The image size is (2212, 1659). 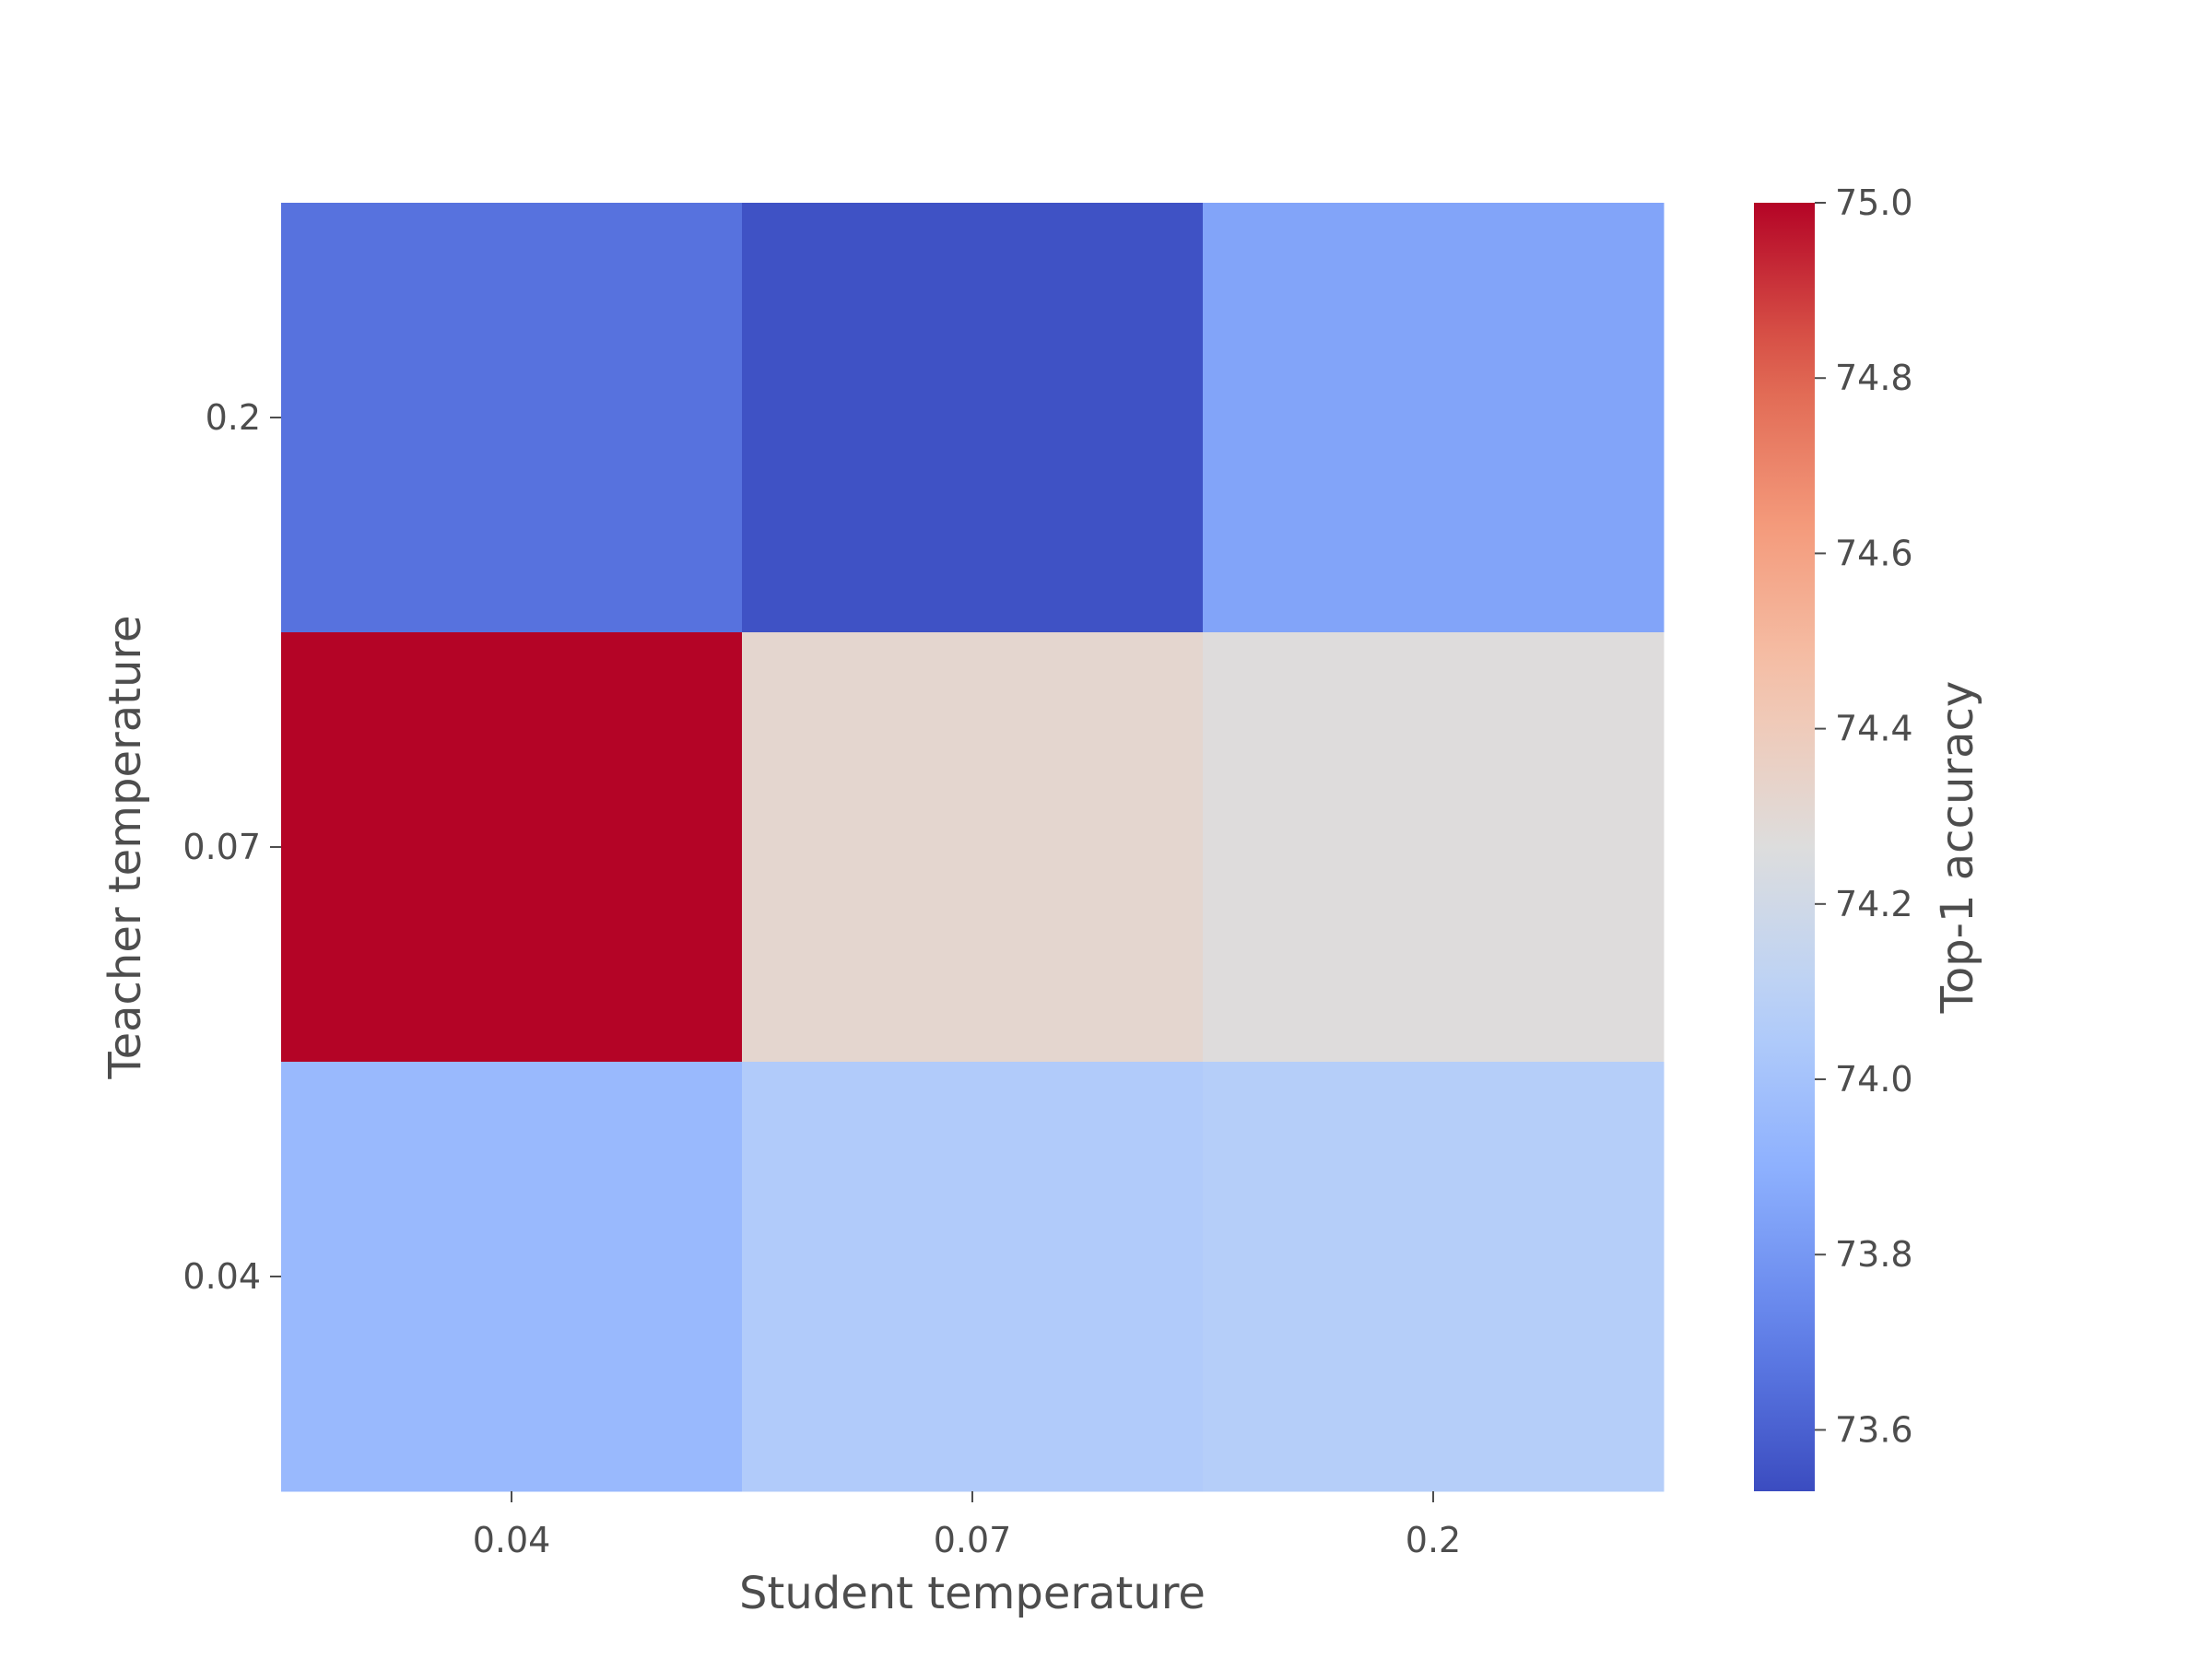 I want to click on x-tick-label: 0.07, so click(x=973, y=1540).